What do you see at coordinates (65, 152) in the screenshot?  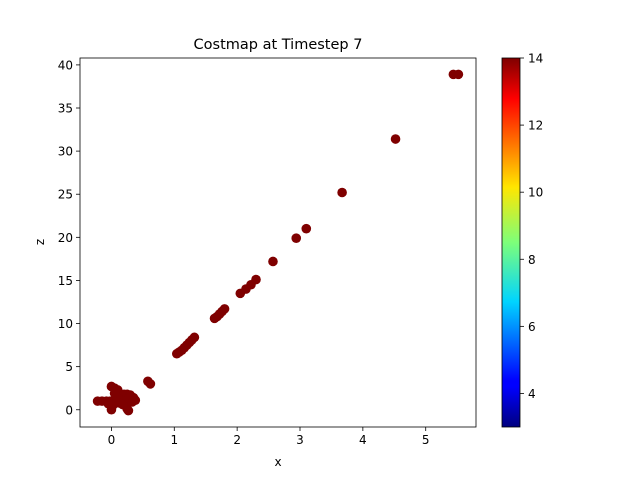 I see `y-tick-label: 30` at bounding box center [65, 152].